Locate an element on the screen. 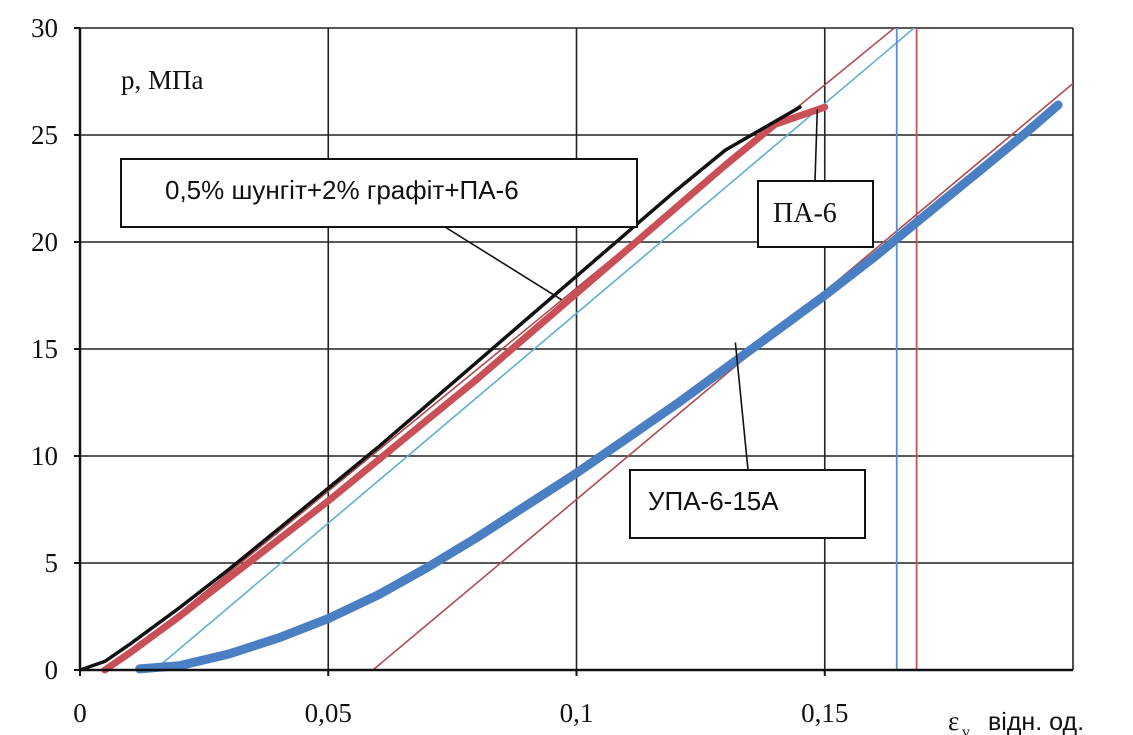  x-axis-label: ε v, відн. од. is located at coordinates (1016, 720).